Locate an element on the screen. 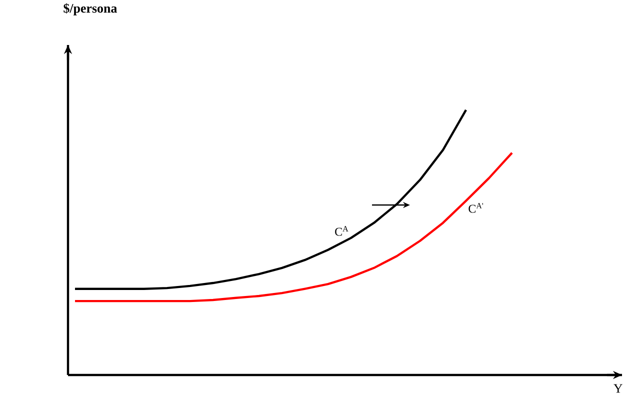  text: $/persona is located at coordinates (90, 9).